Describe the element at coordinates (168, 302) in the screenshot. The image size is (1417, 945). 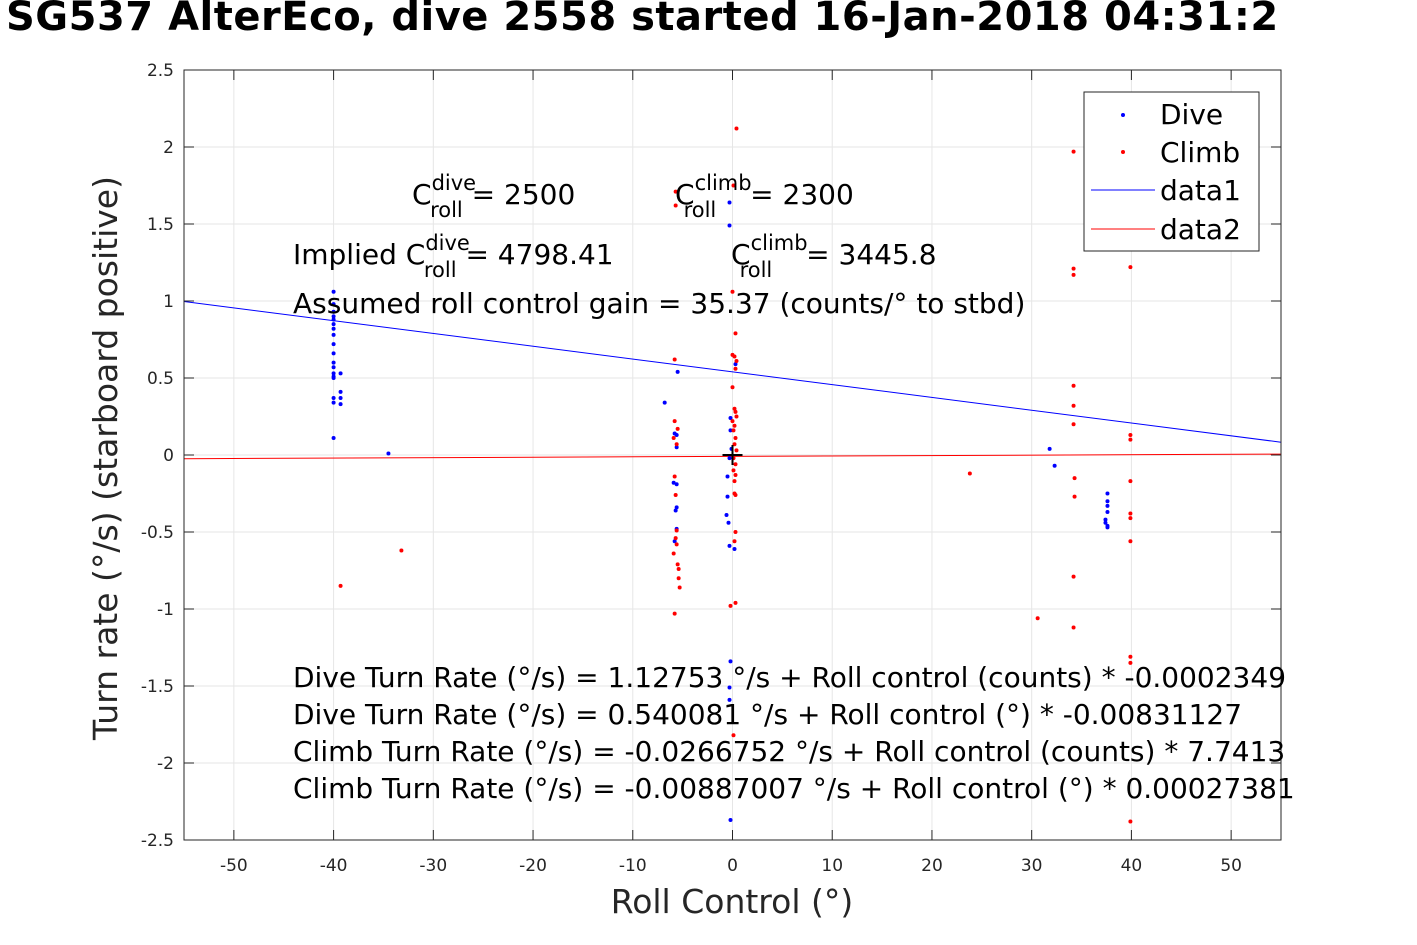
I see `y-tick-label: 1` at that location.